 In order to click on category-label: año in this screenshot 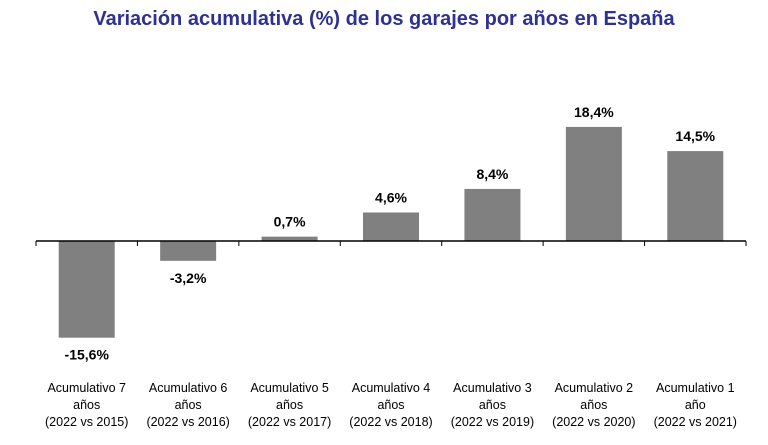, I will do `click(695, 405)`.